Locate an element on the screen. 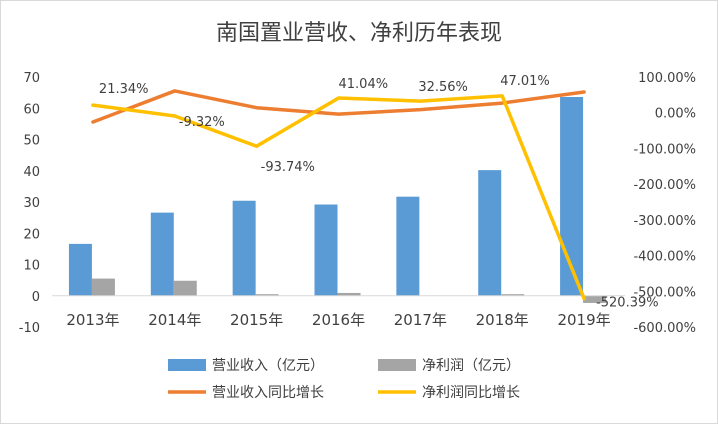 This screenshot has width=718, height=429. category-label: 2013年 is located at coordinates (92, 320).